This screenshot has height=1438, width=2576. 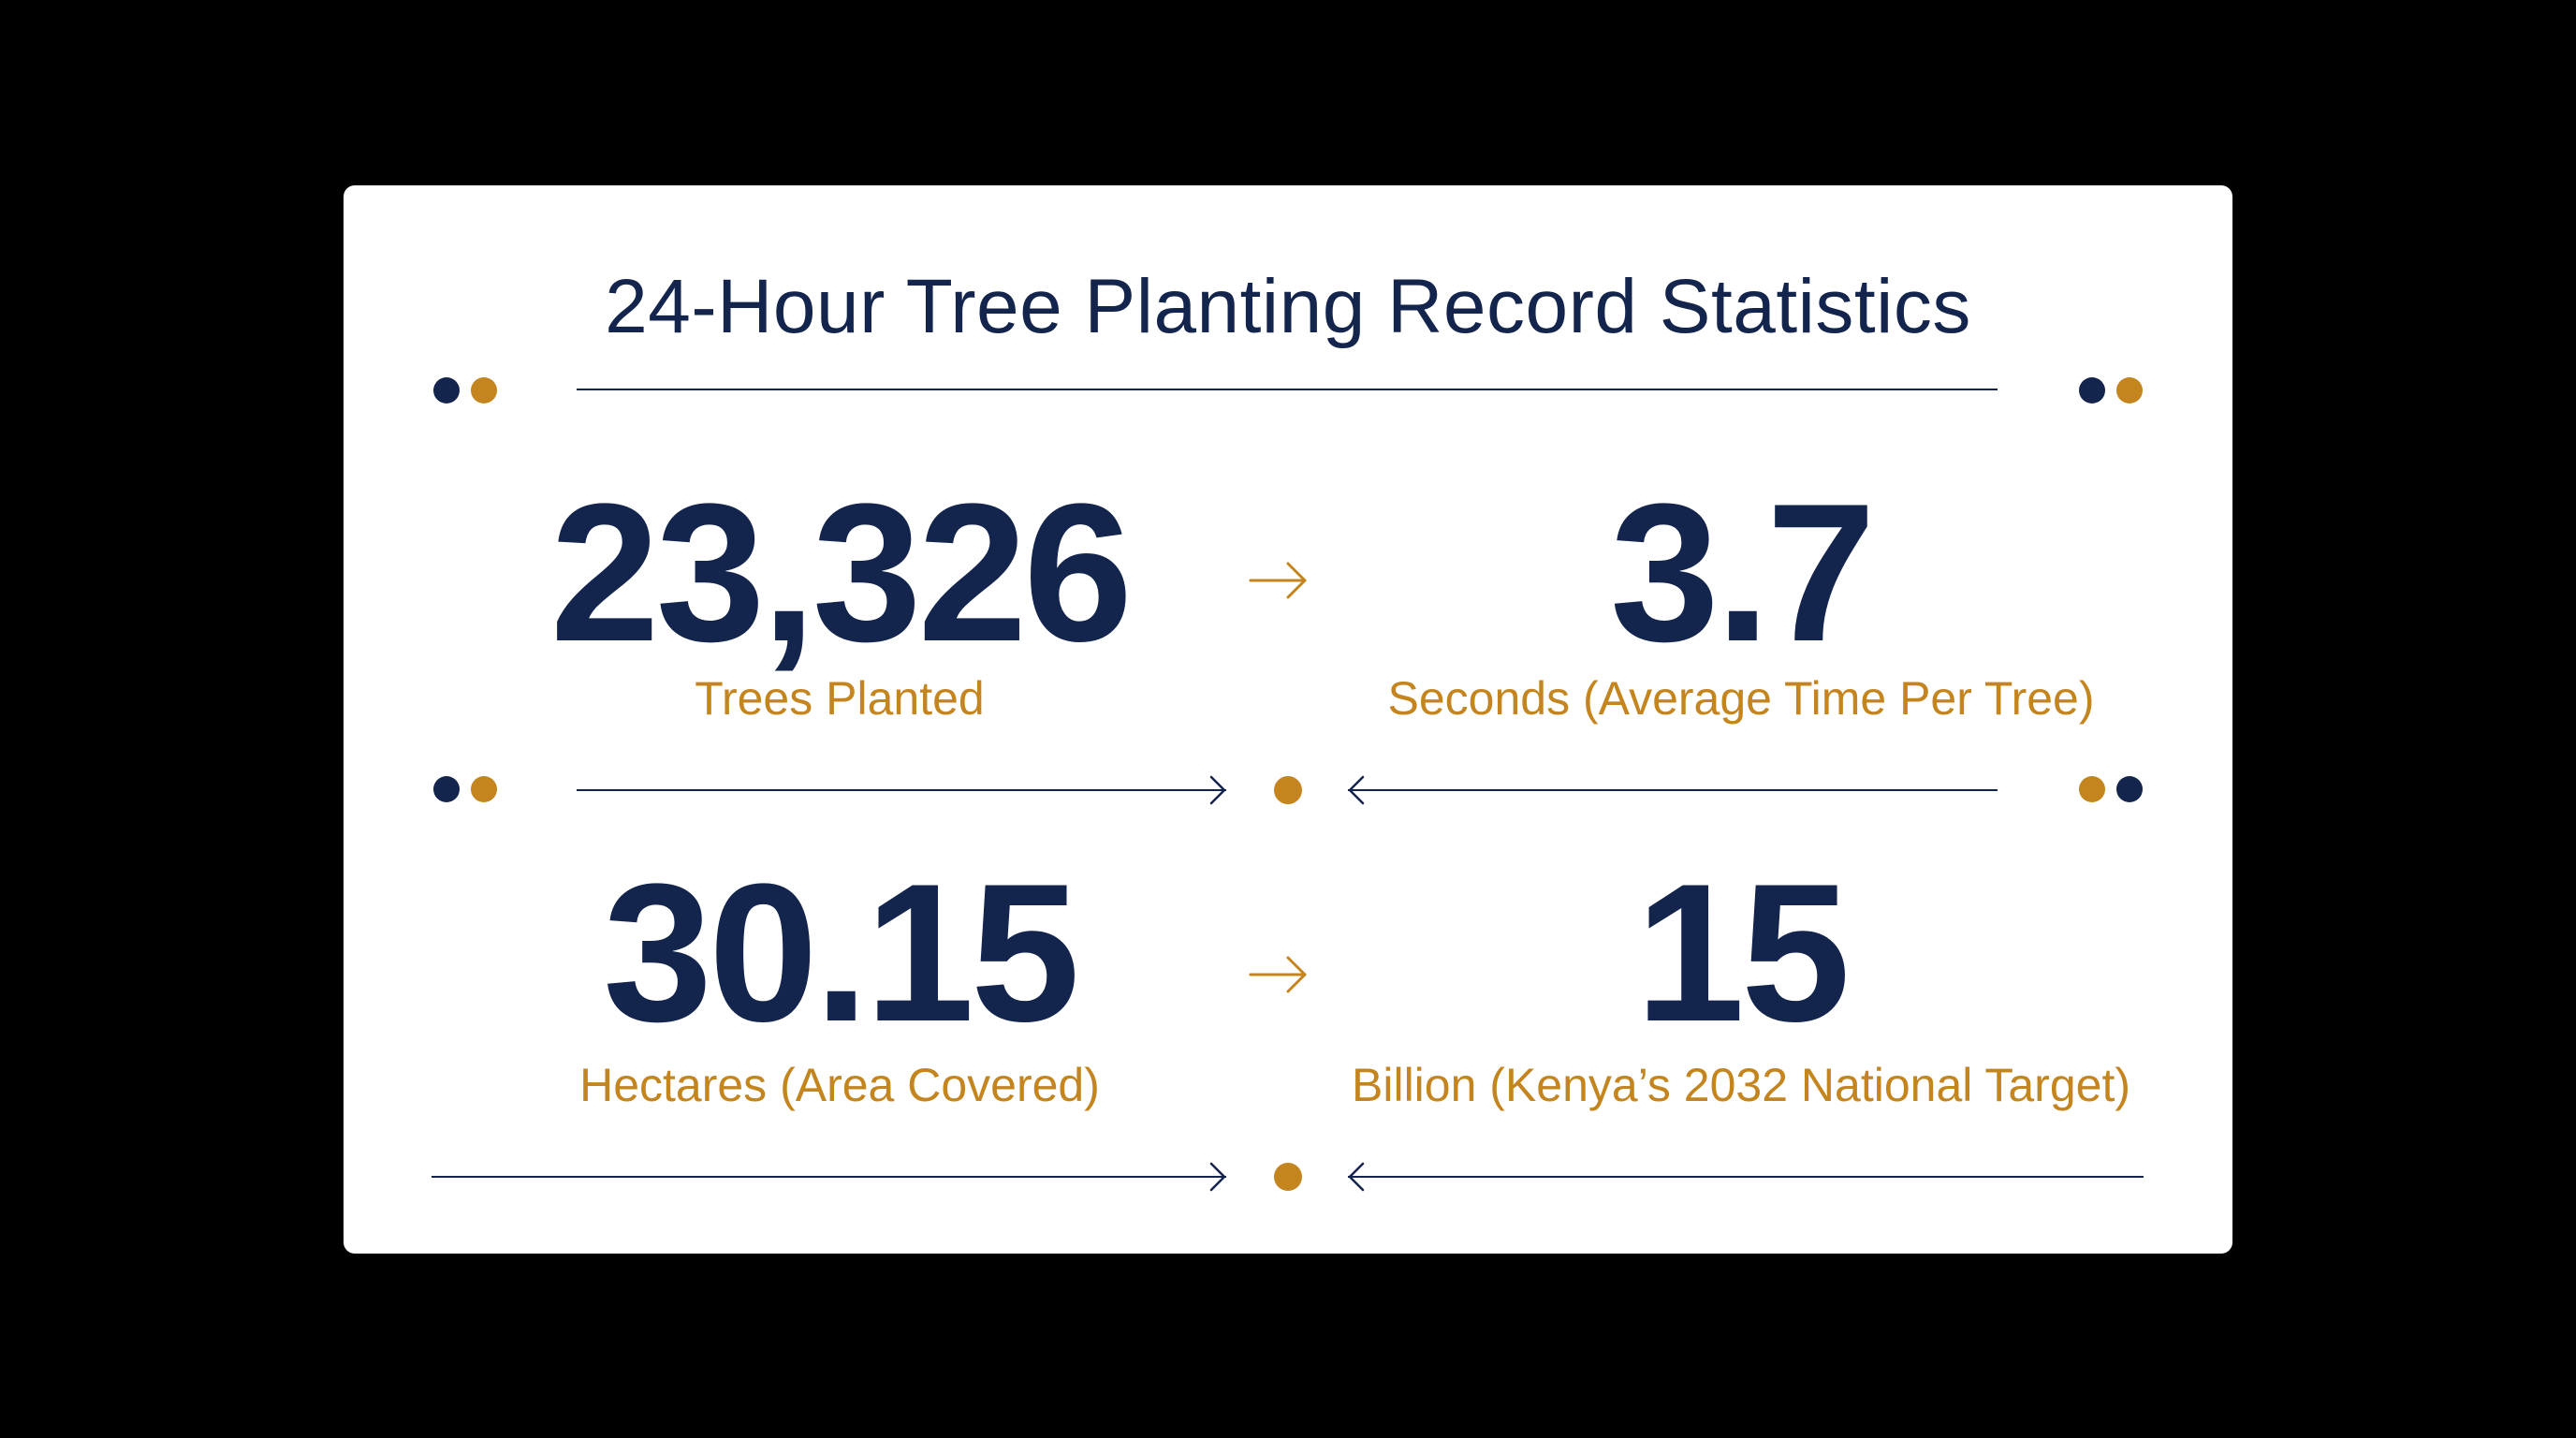 What do you see at coordinates (2092, 789) in the screenshot?
I see `dot-pair-icon-mid-right-gold` at bounding box center [2092, 789].